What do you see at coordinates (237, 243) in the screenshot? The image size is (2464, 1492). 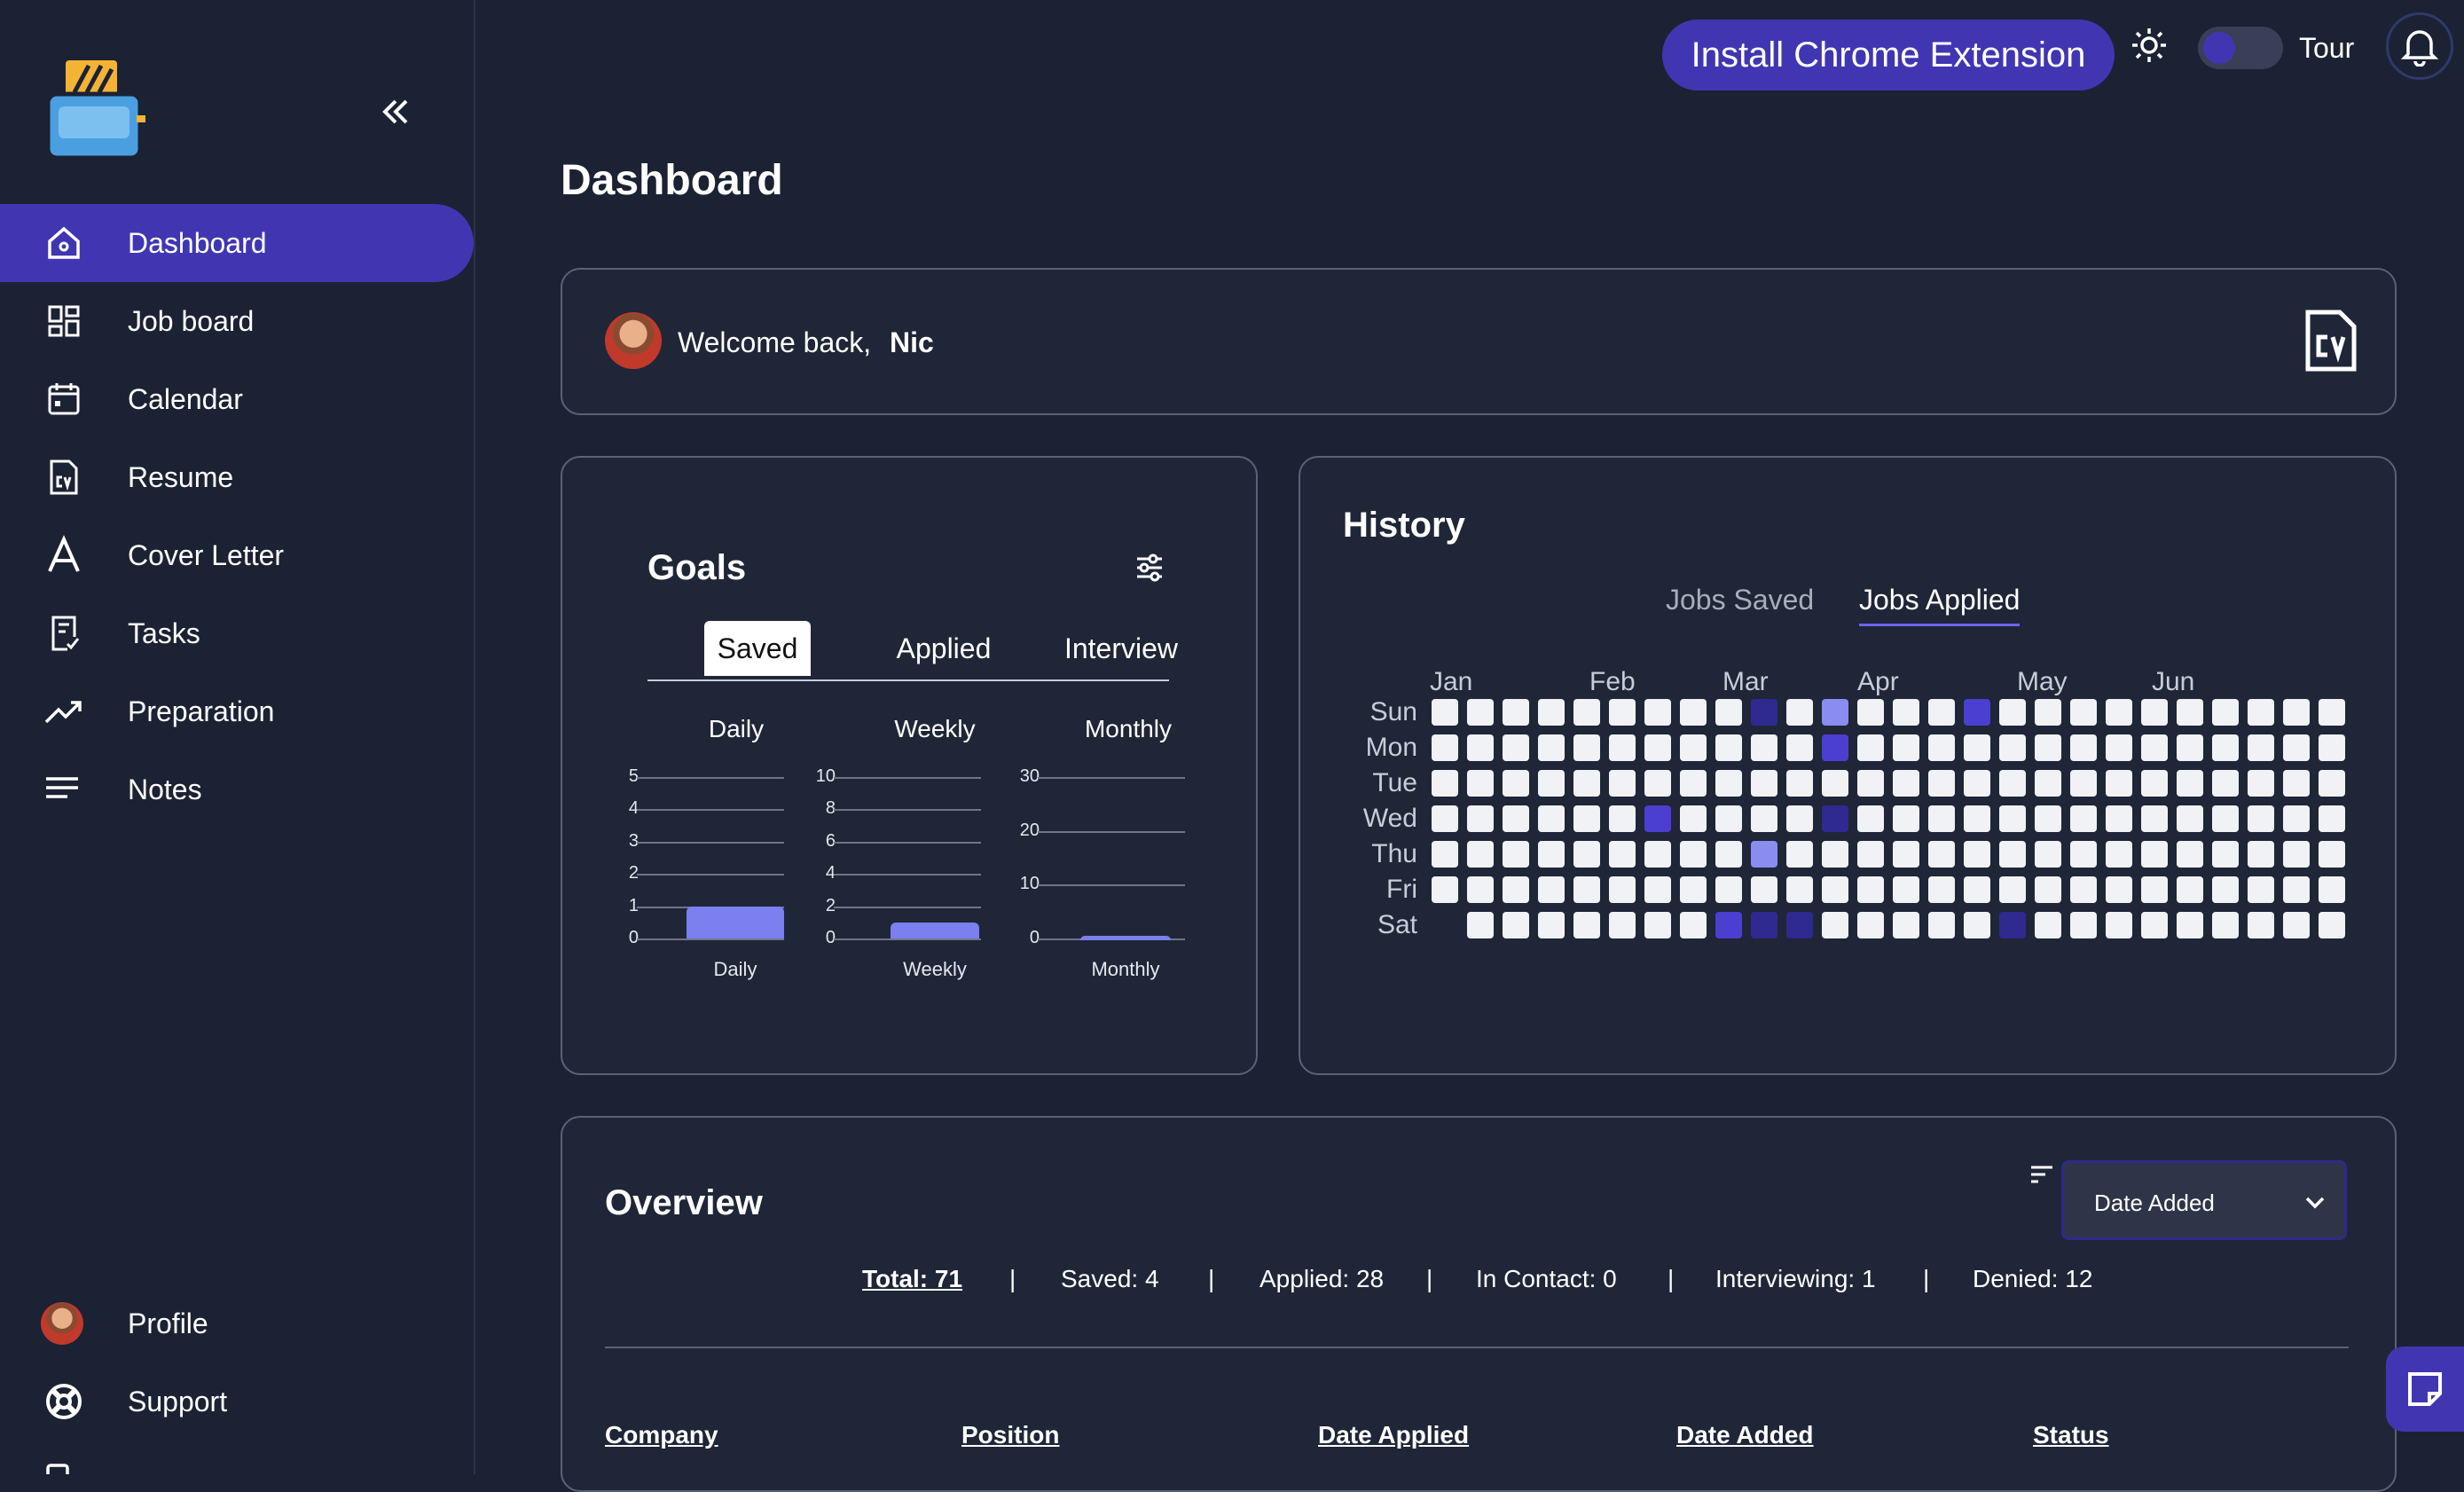 I see `sidebar-item-dashboard: Dashboard` at bounding box center [237, 243].